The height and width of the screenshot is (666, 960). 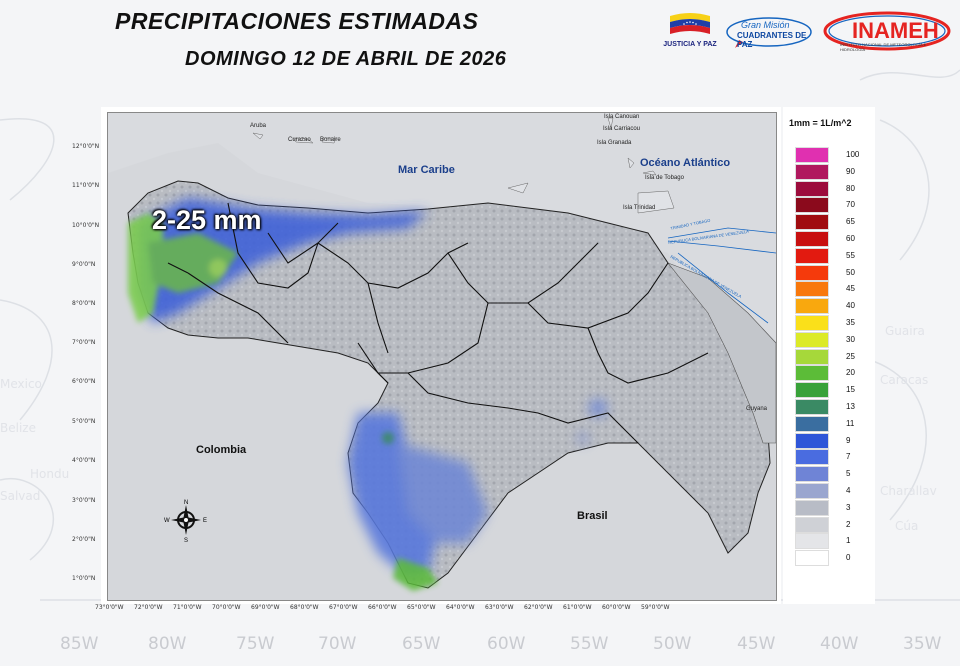 What do you see at coordinates (850, 322) in the screenshot?
I see `legend-label: 35` at bounding box center [850, 322].